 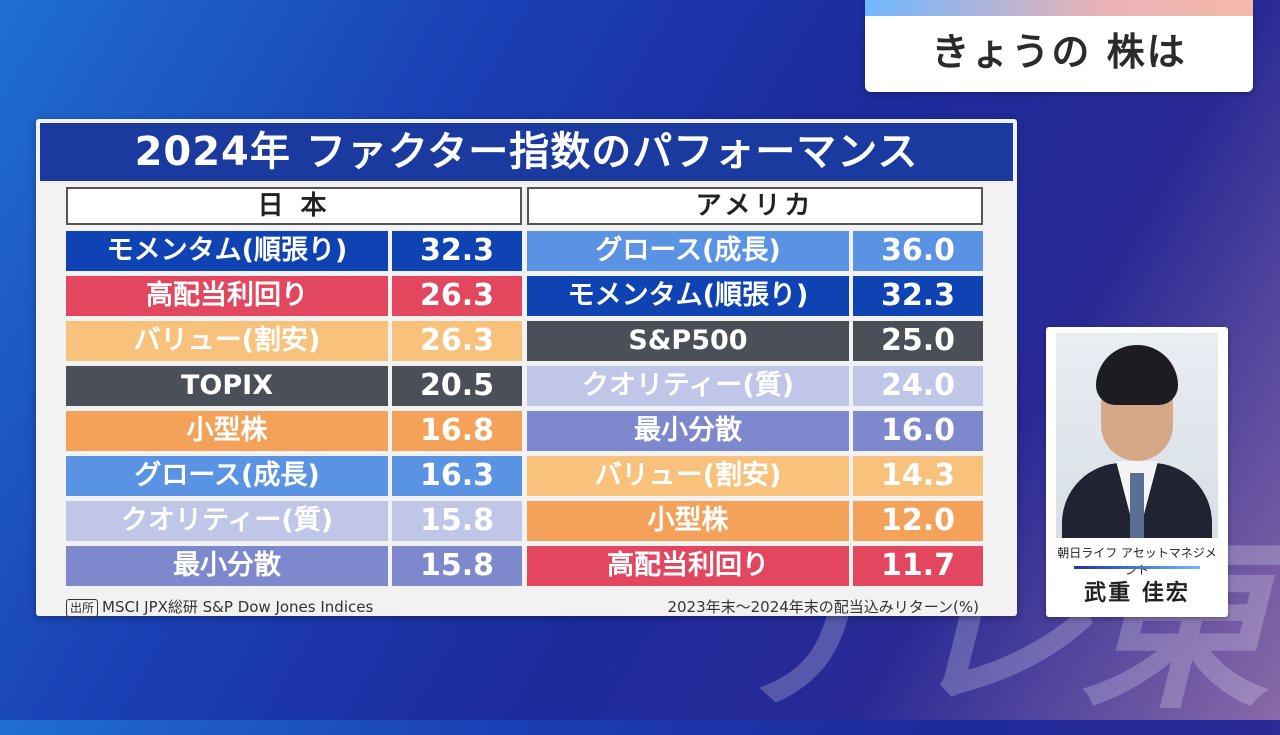 What do you see at coordinates (755, 206) in the screenshot?
I see `usa-header: アメリカ` at bounding box center [755, 206].